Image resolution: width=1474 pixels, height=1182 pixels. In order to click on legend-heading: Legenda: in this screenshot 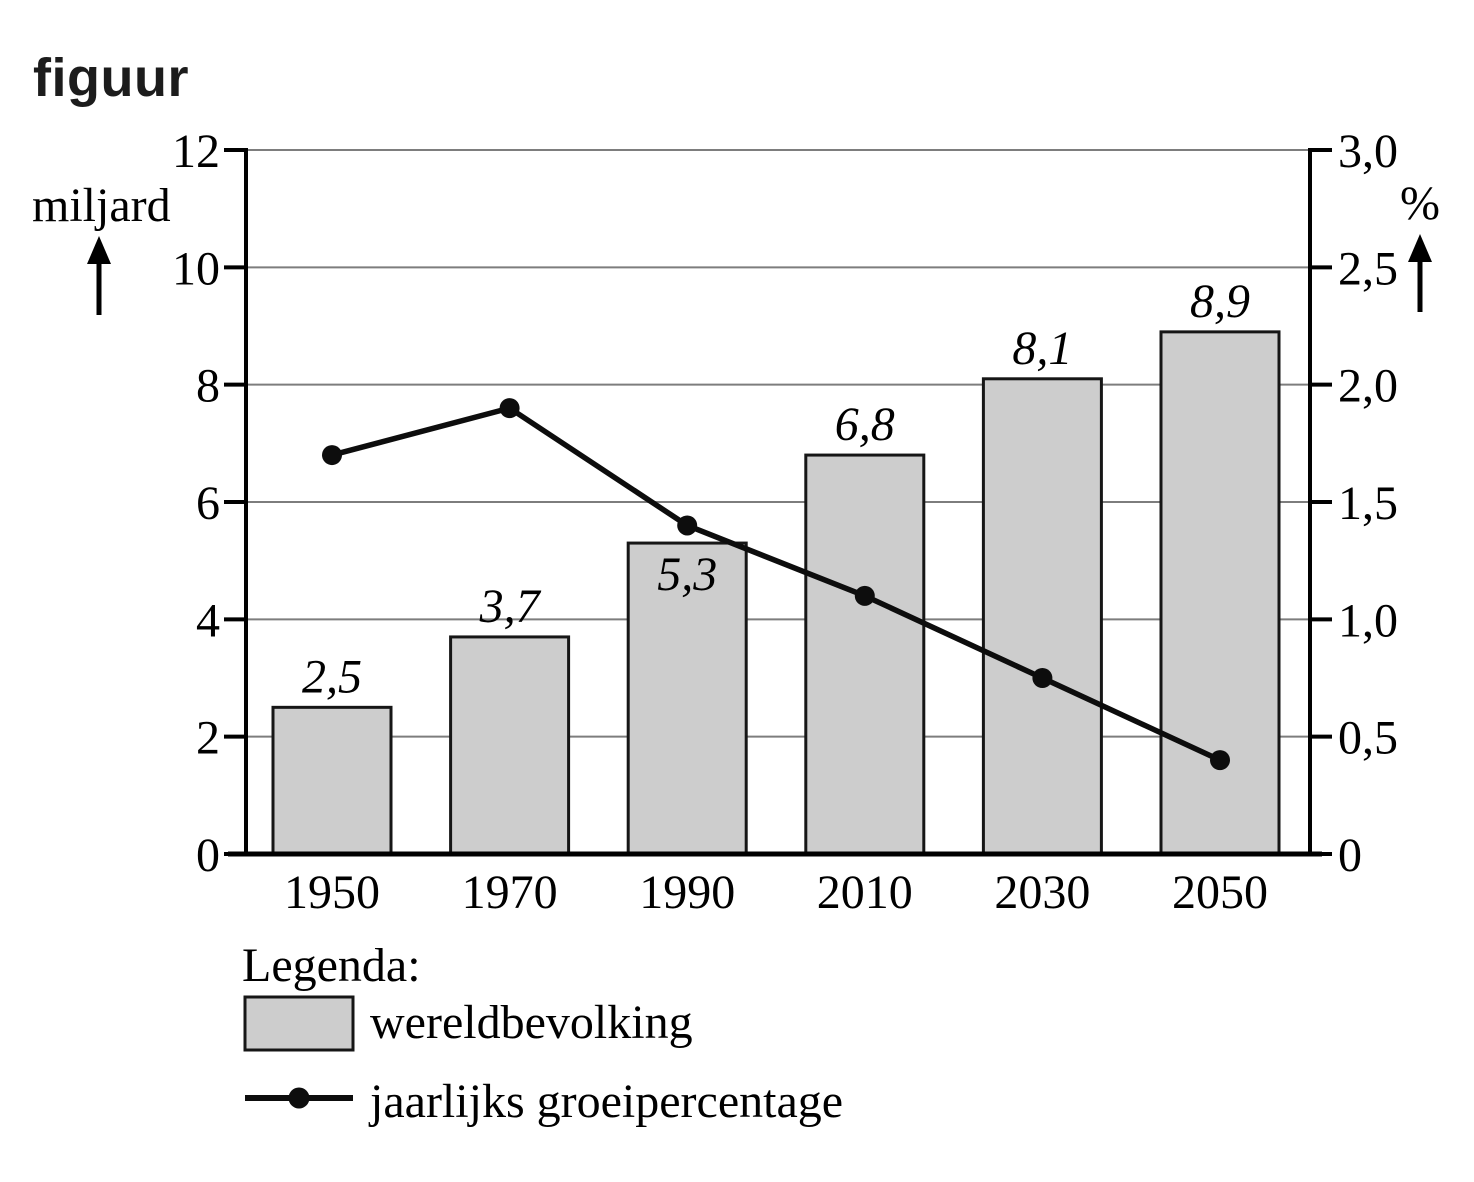, I will do `click(331, 965)`.